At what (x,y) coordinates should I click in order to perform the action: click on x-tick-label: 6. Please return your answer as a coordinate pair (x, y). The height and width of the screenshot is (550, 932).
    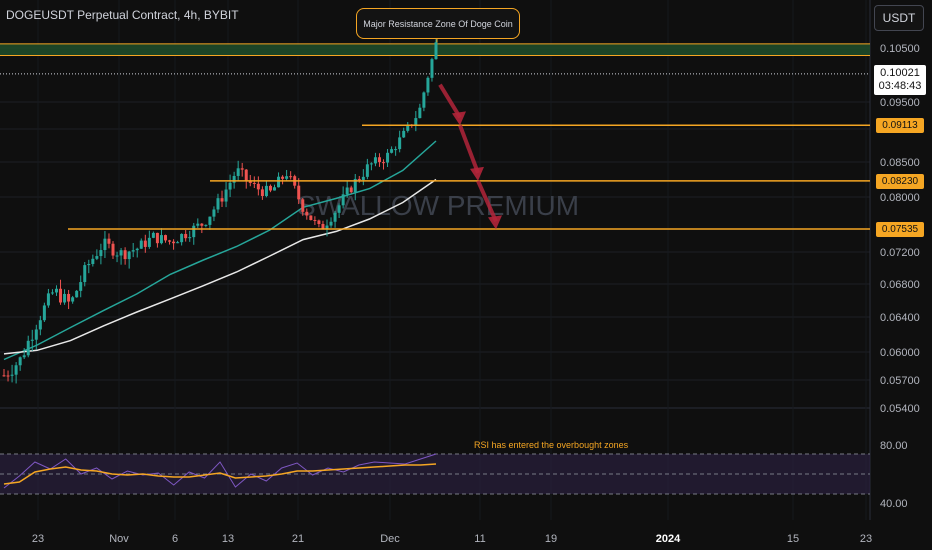
    Looking at the image, I should click on (175, 539).